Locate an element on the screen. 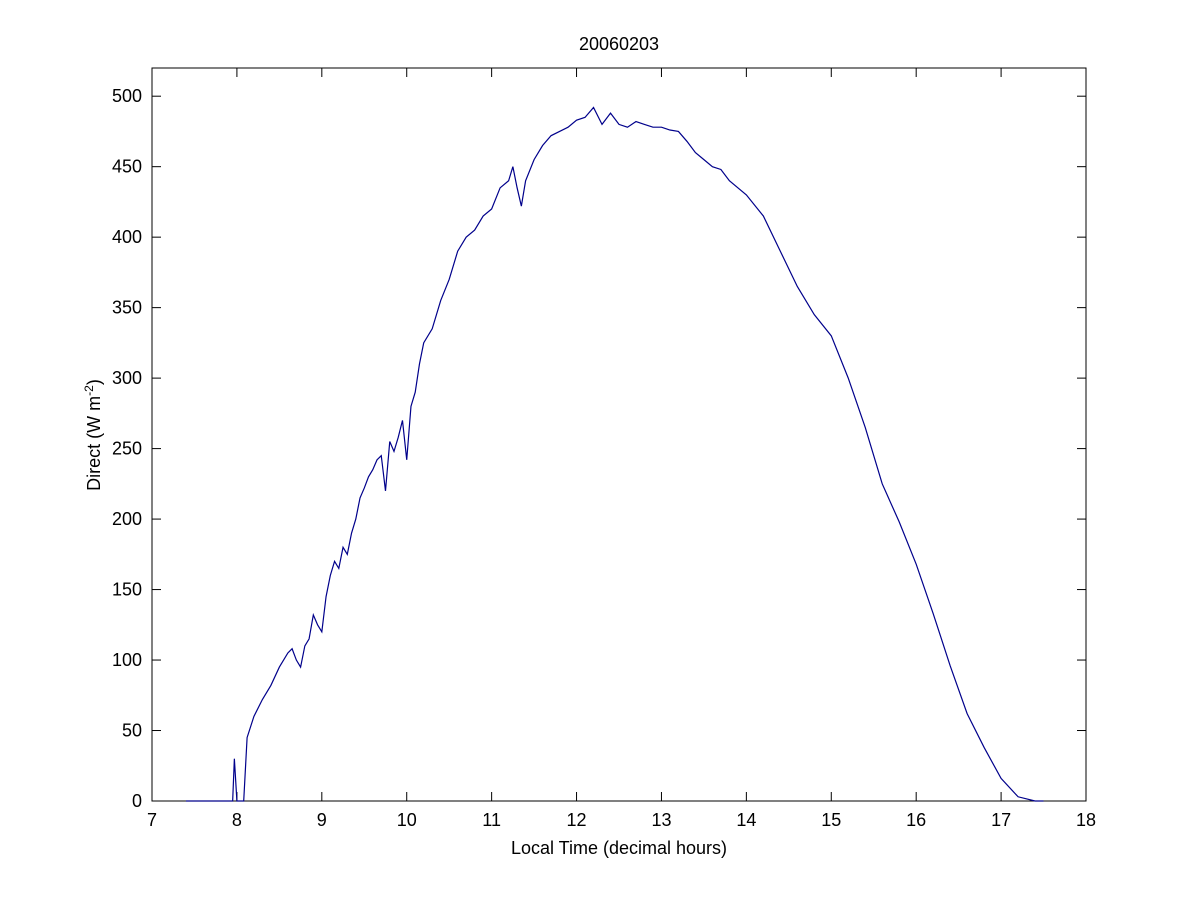 The image size is (1200, 900). y-tick-label: 300 is located at coordinates (127, 378).